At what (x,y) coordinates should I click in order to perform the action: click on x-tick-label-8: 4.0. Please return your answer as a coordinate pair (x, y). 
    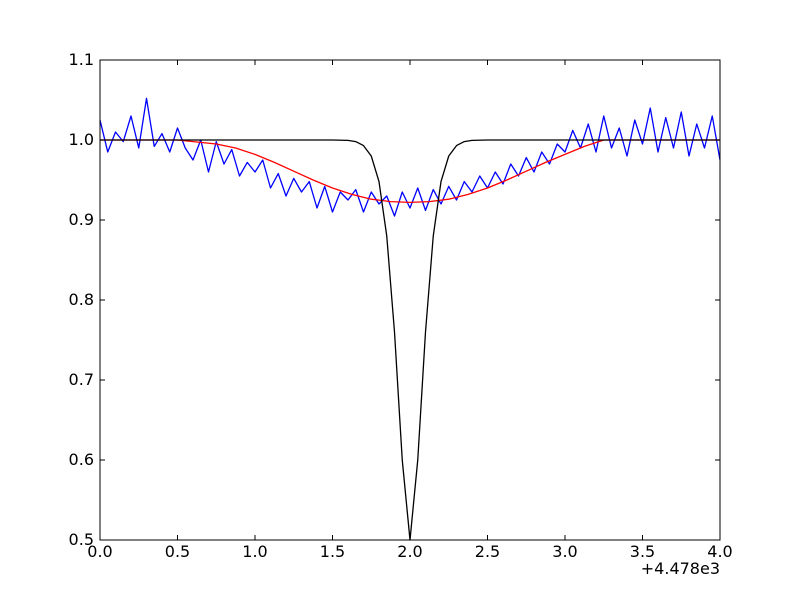
    Looking at the image, I should click on (719, 551).